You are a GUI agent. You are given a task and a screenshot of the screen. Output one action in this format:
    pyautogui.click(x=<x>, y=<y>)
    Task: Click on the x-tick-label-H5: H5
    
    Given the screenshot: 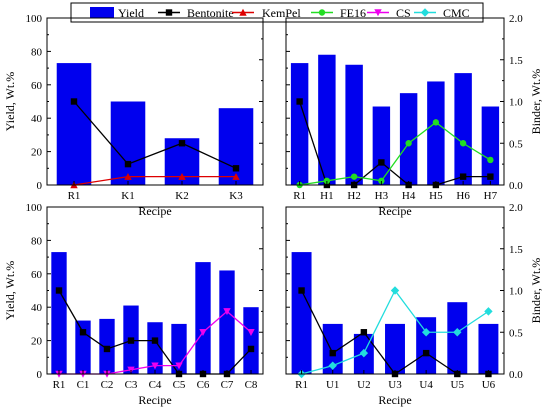 What is the action you would take?
    pyautogui.click(x=436, y=196)
    